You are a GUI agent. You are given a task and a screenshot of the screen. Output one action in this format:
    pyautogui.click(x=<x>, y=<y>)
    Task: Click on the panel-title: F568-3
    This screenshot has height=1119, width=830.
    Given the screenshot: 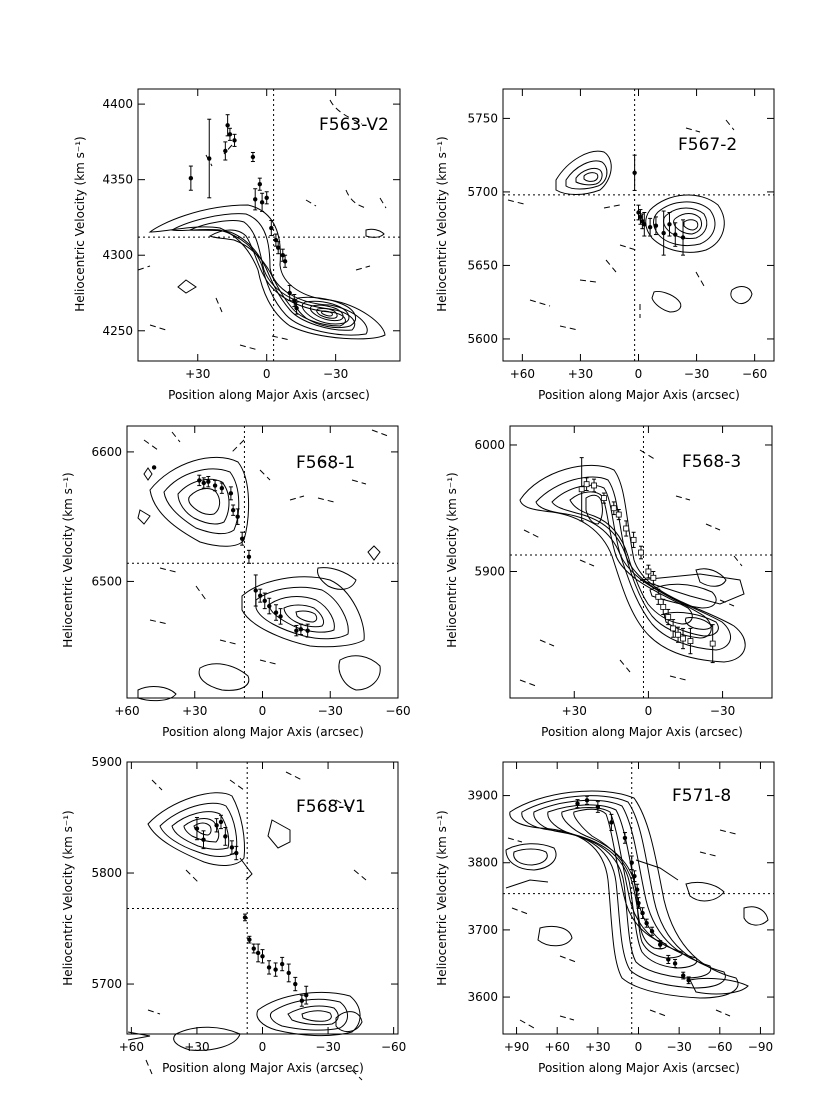 What is the action you would take?
    pyautogui.click(x=711, y=462)
    